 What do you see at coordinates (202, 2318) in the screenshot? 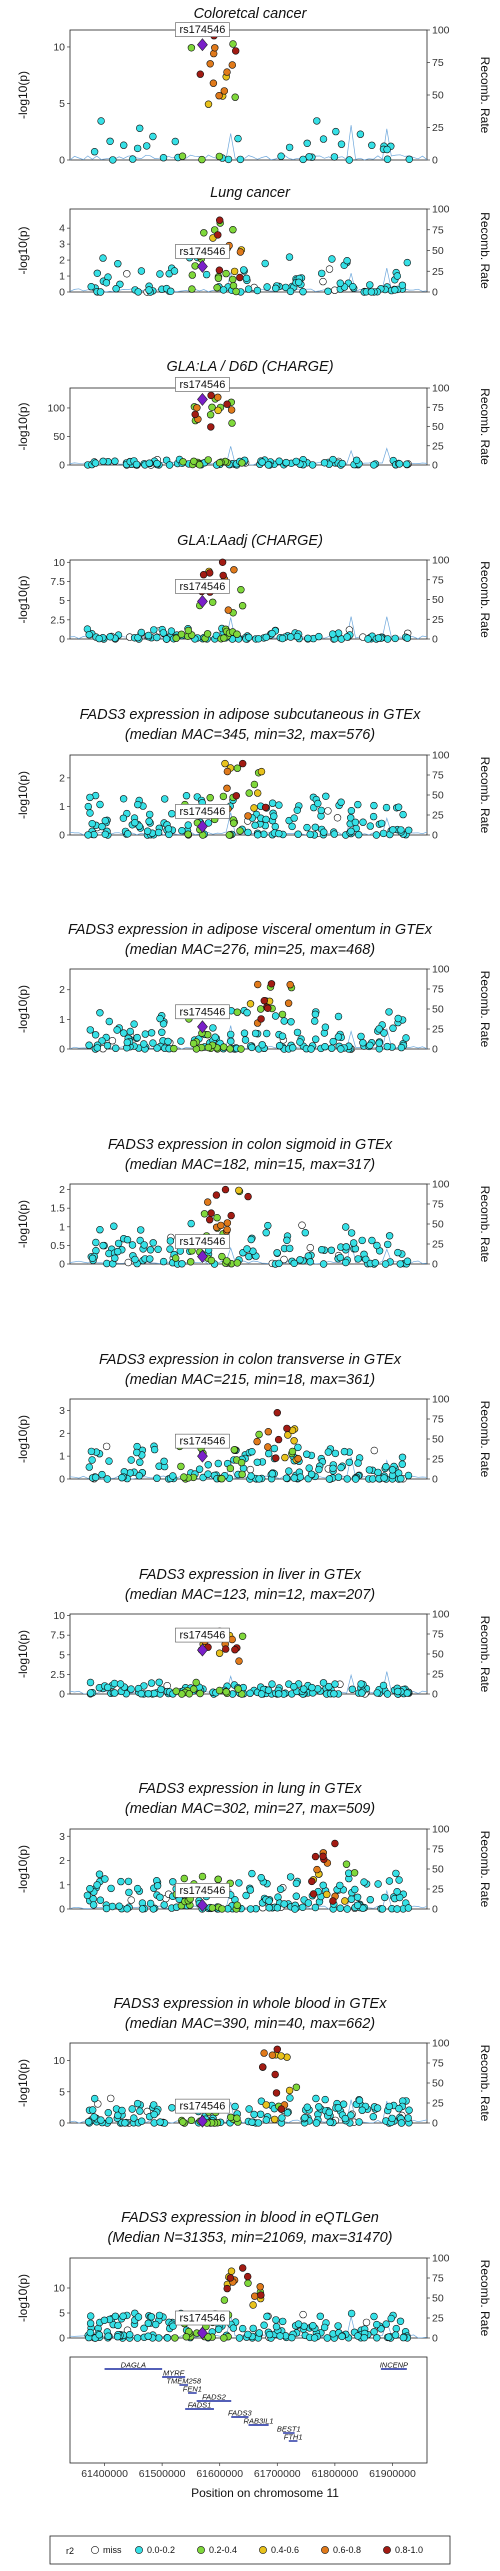
I see `lead-snp-label-box` at bounding box center [202, 2318].